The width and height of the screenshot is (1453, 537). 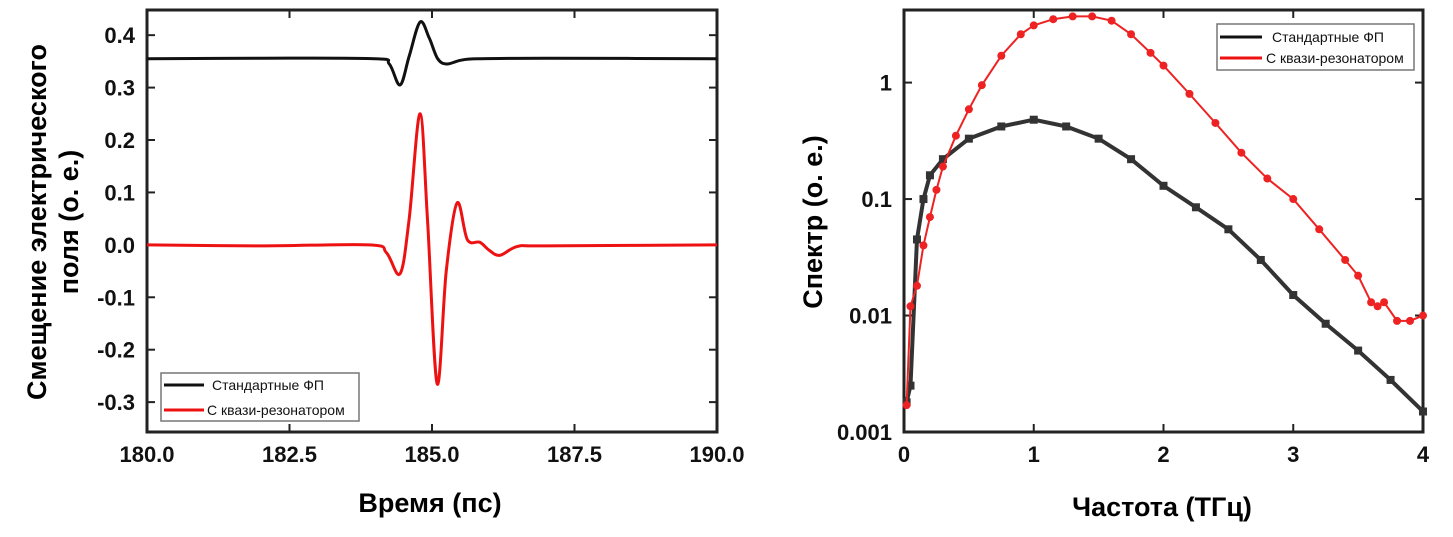 I want to click on x-tick-label: 190.0, so click(x=716, y=454).